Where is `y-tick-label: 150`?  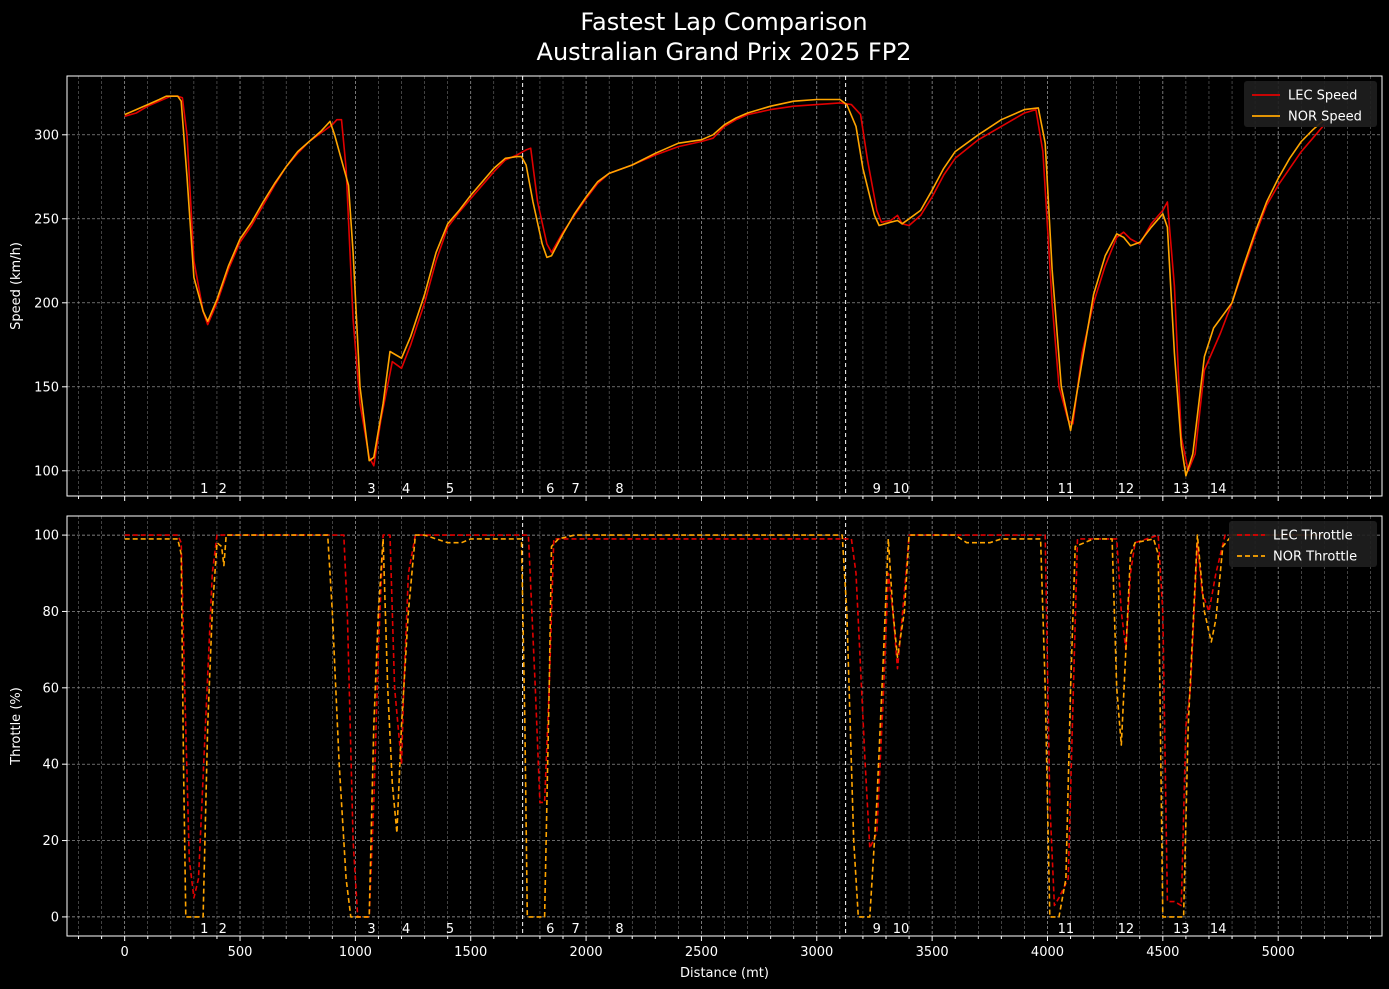
y-tick-label: 150 is located at coordinates (46, 387).